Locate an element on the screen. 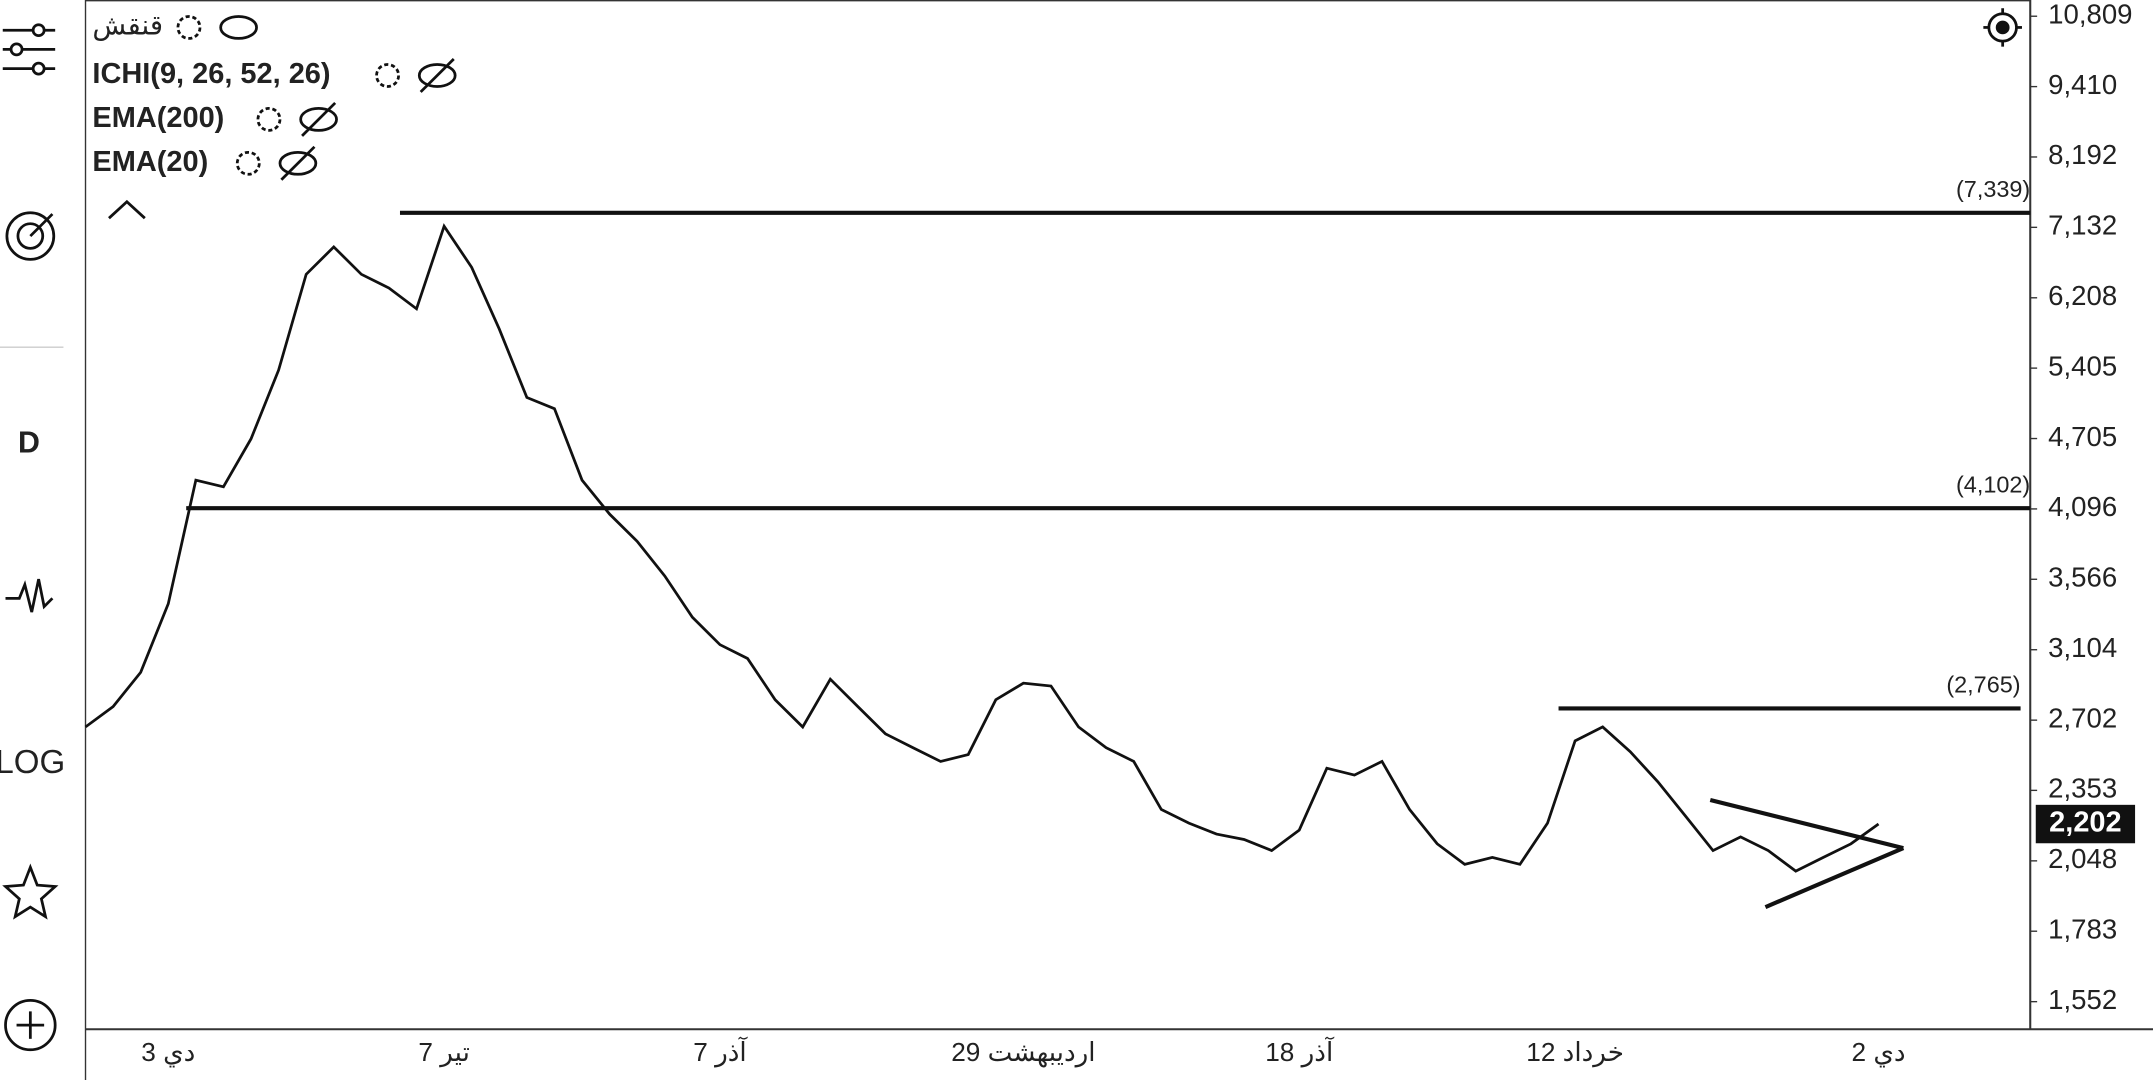  last-price-box is located at coordinates (2085, 824).